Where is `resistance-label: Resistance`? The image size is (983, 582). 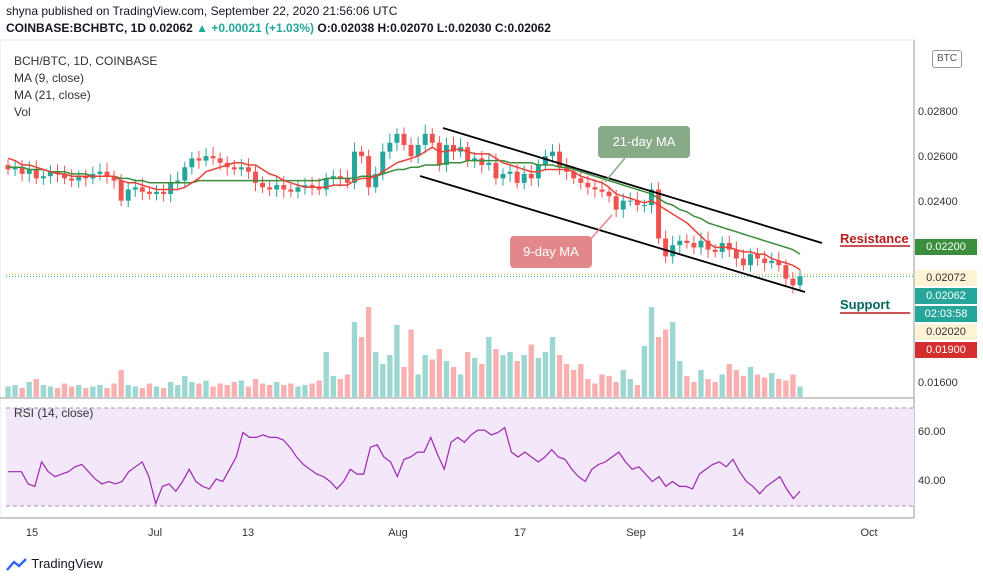
resistance-label: Resistance is located at coordinates (874, 238).